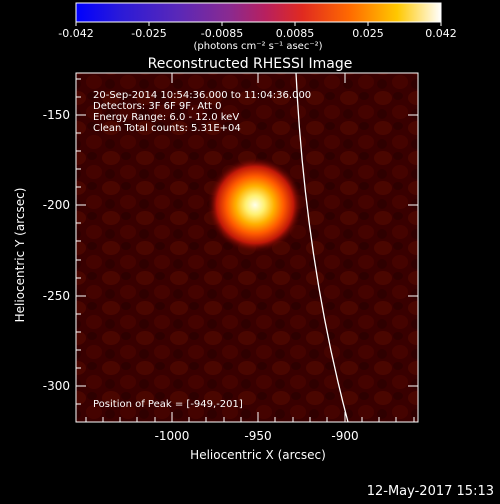 This screenshot has height=504, width=500. Describe the element at coordinates (56, 115) in the screenshot. I see `y-tick-label: -150` at that location.